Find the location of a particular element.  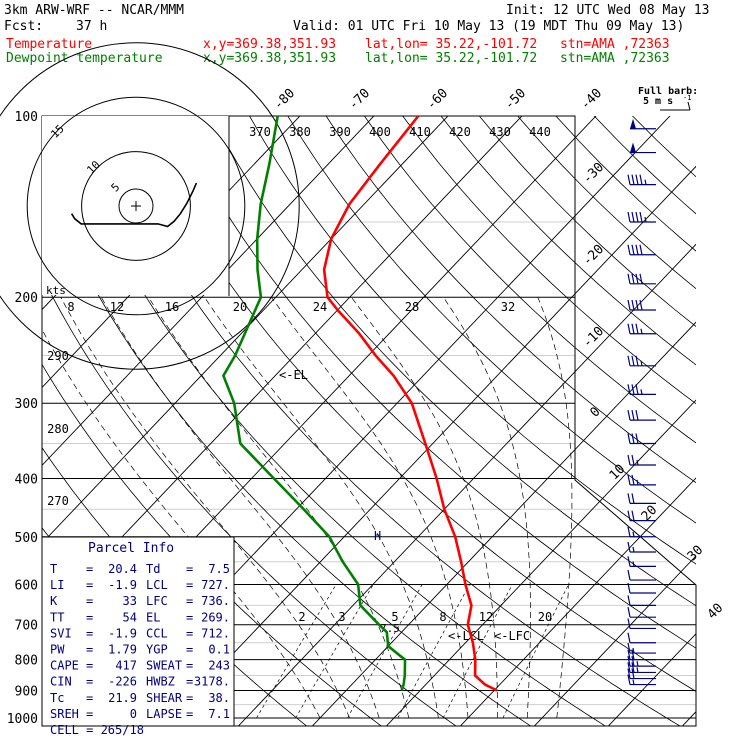

parcel-label: LI is located at coordinates (57, 585).